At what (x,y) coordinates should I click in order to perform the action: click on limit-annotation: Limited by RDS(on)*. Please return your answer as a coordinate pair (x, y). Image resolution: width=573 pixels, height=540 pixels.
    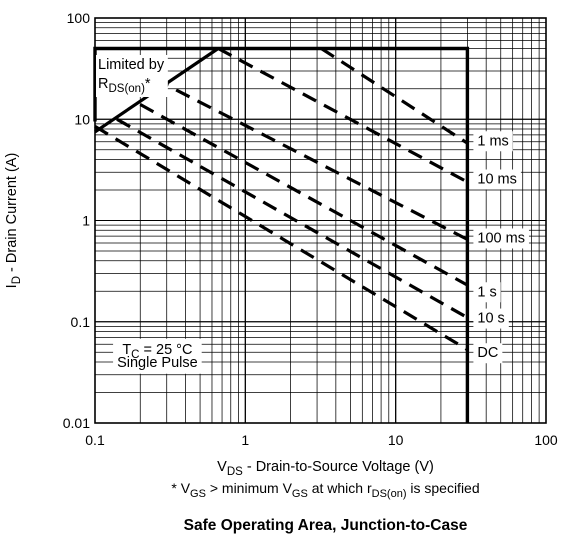
    Looking at the image, I should click on (132, 76).